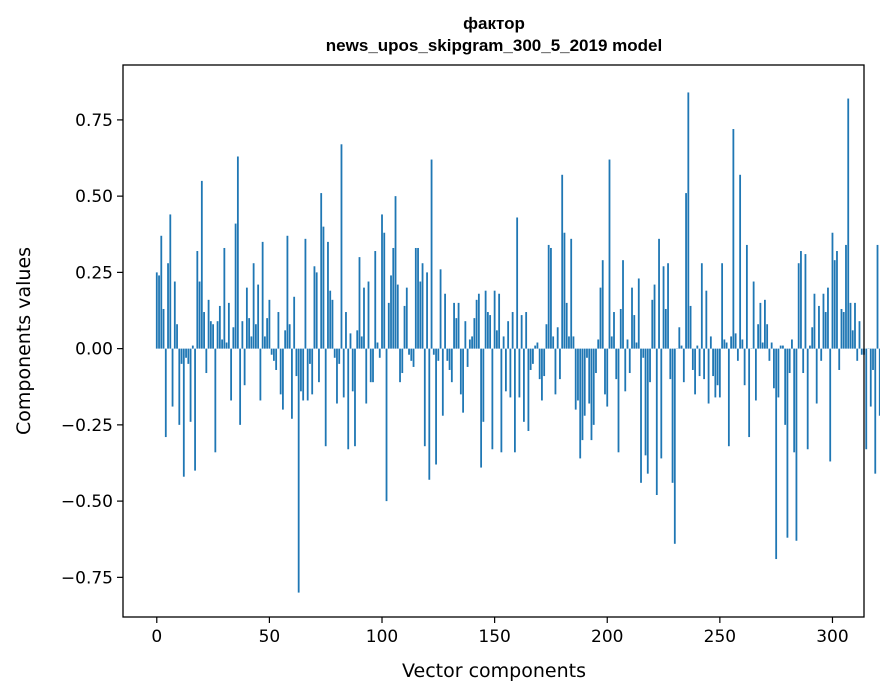 The width and height of the screenshot is (880, 696). I want to click on x-tick-label: 250, so click(720, 637).